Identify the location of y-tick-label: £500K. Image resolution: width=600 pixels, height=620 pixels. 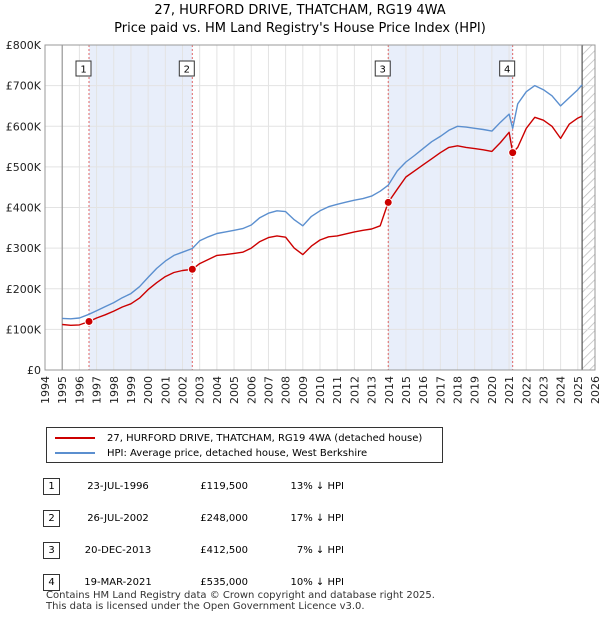
(24, 167).